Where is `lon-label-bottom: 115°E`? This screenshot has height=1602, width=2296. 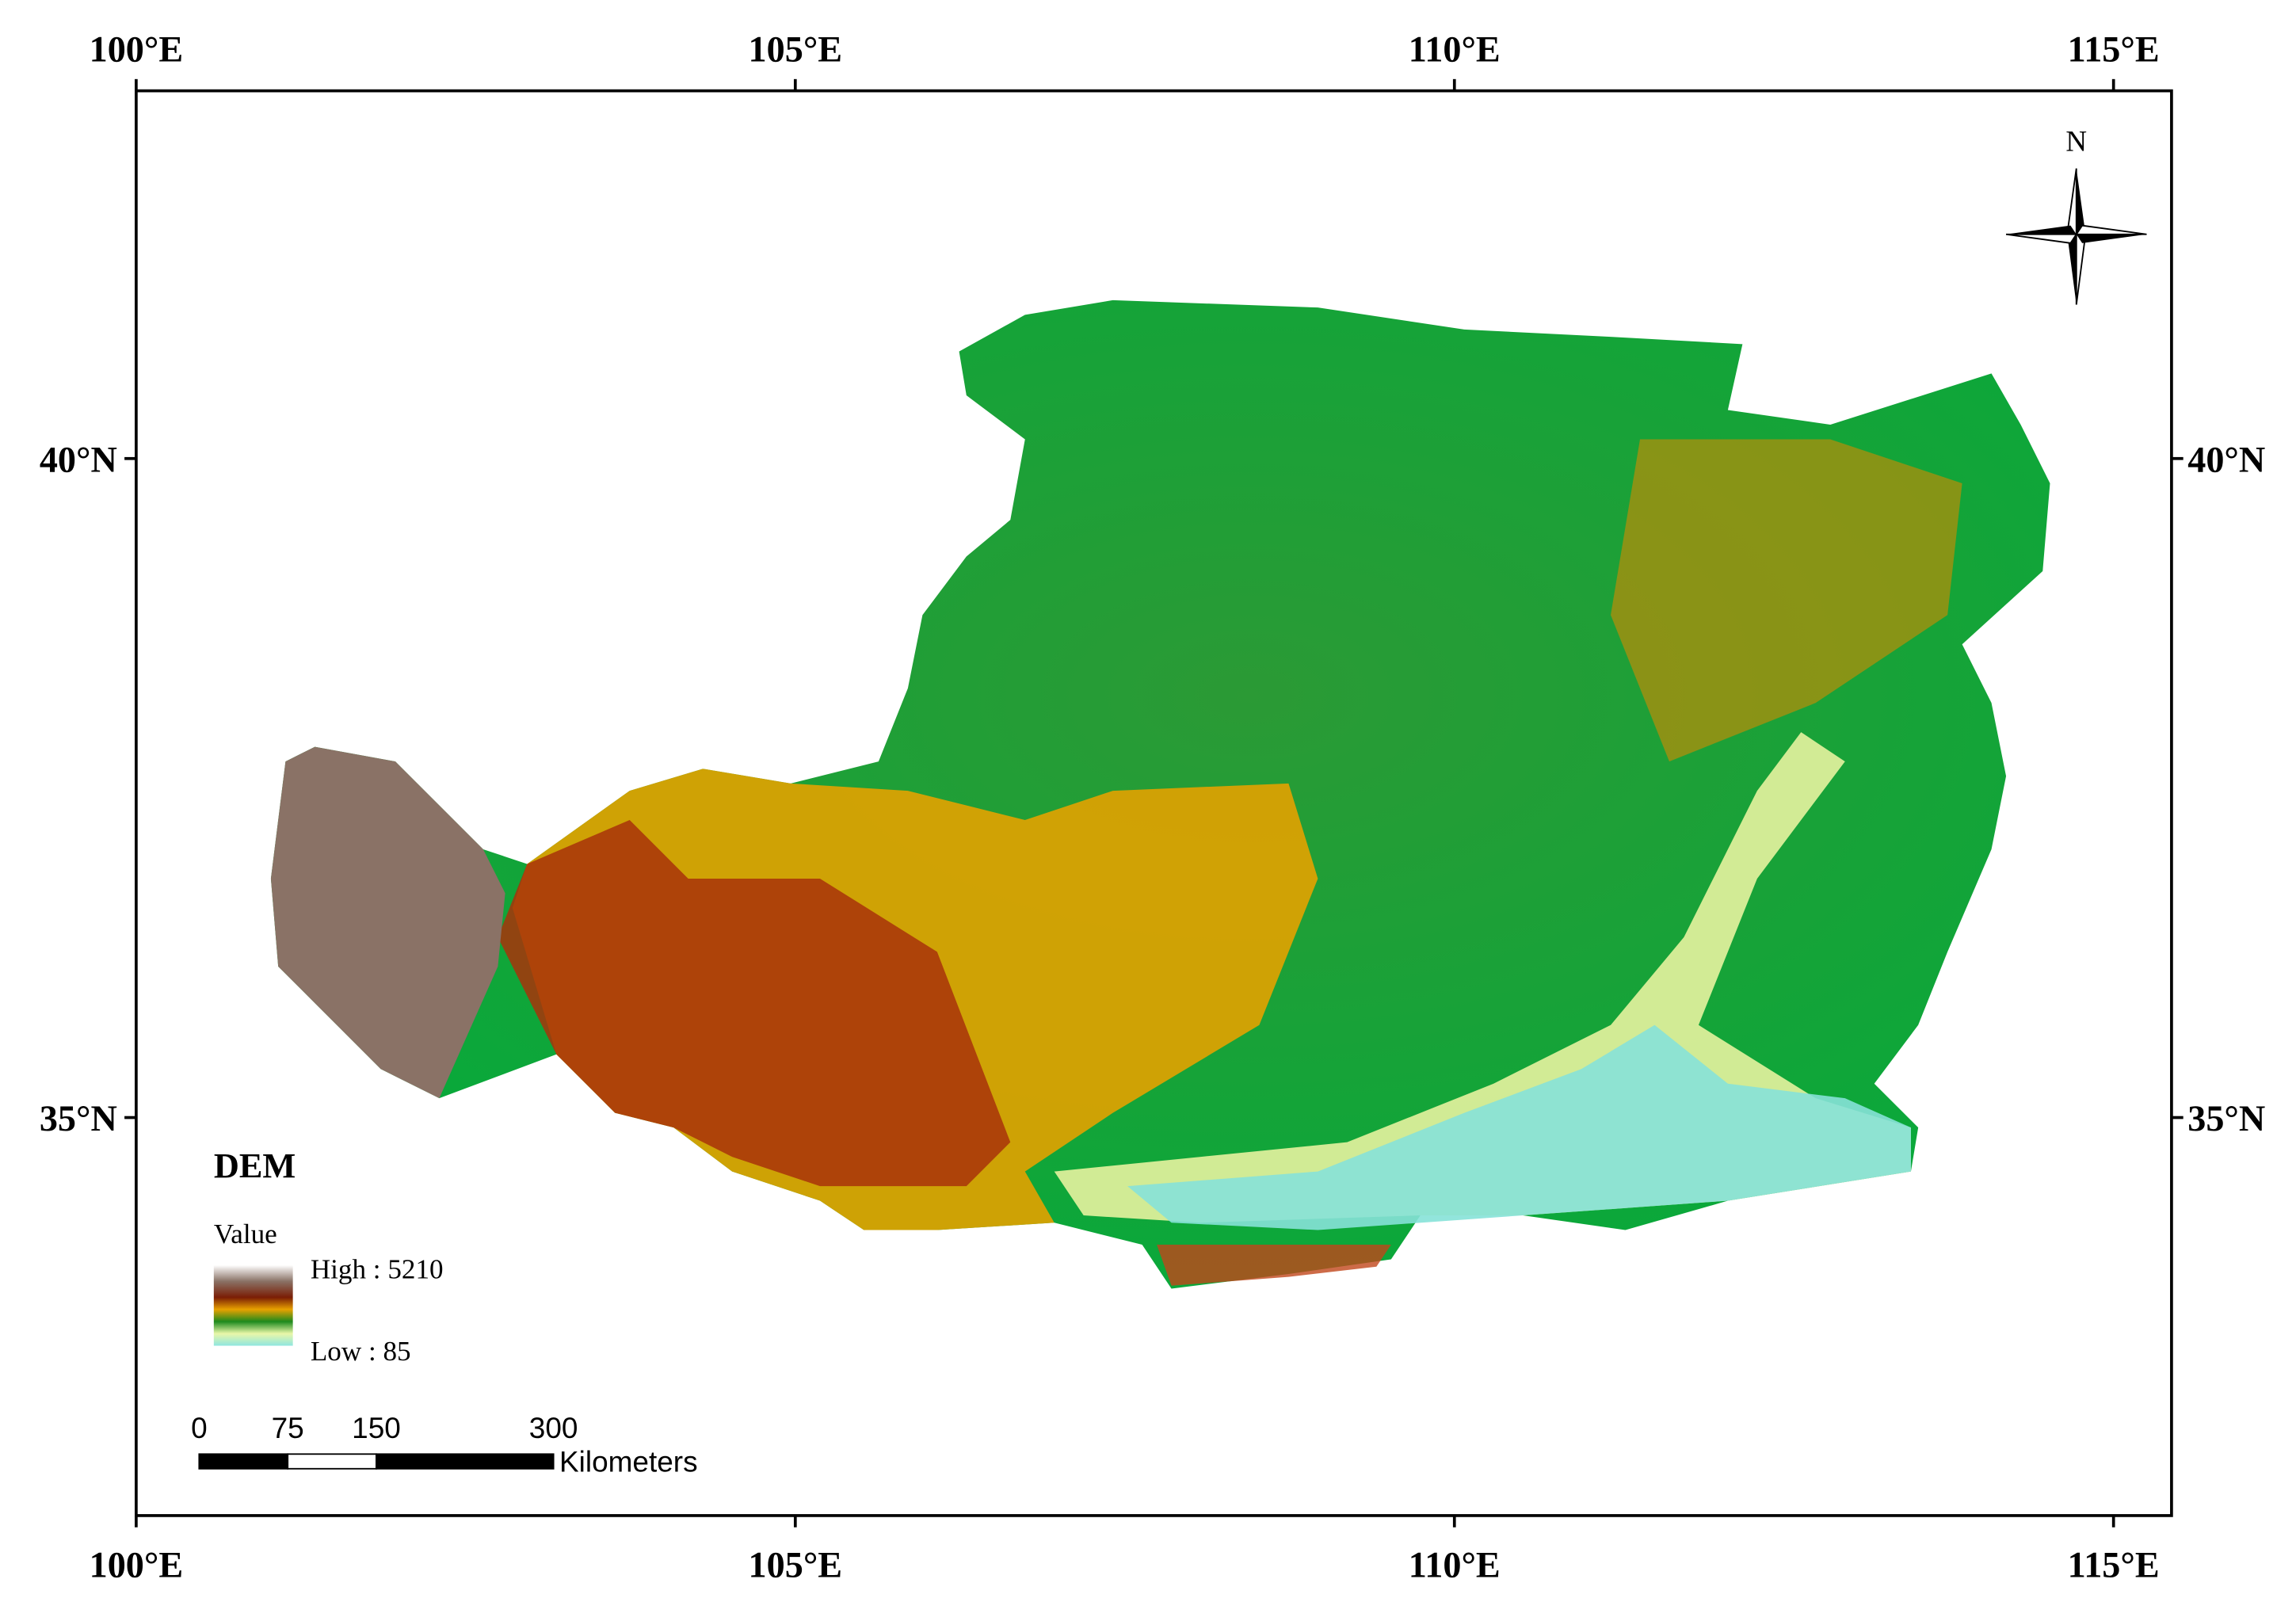
lon-label-bottom: 115°E is located at coordinates (2114, 1565).